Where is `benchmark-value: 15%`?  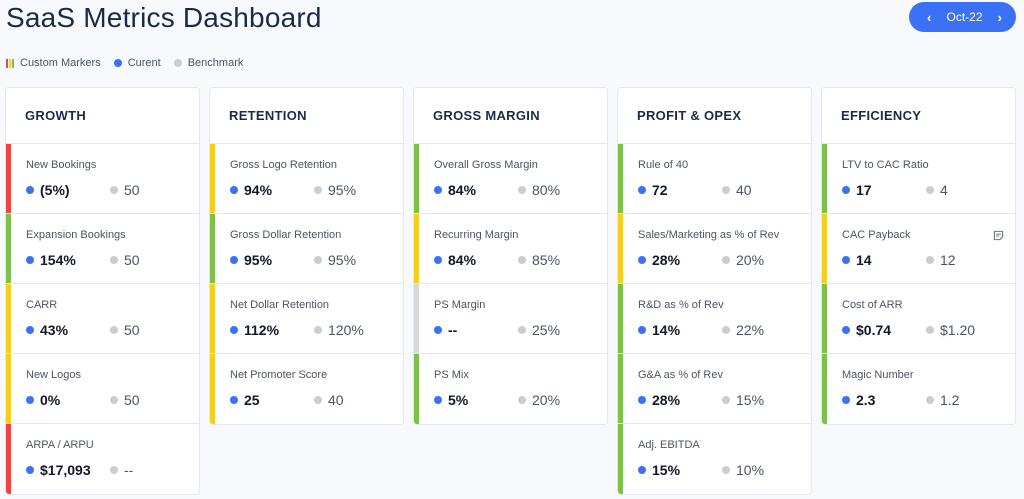
benchmark-value: 15% is located at coordinates (743, 400).